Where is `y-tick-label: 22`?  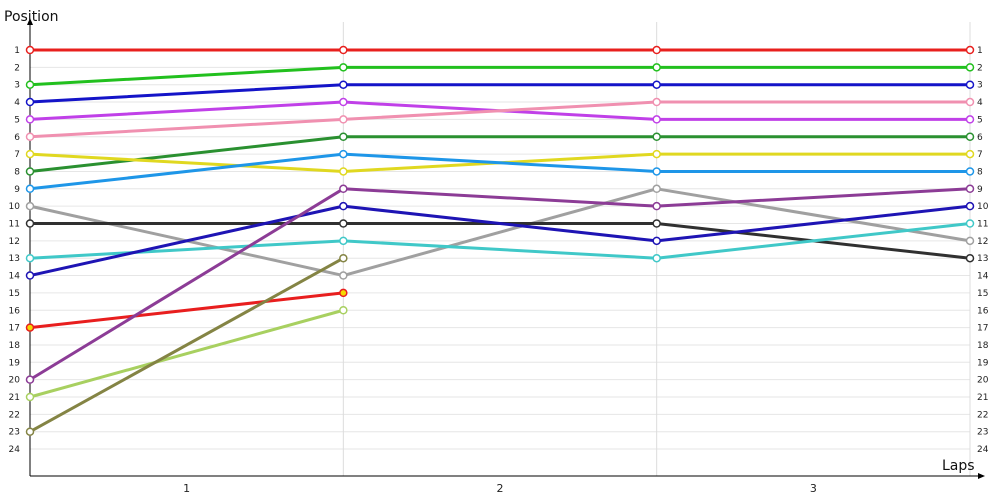
y-tick-label: 22 is located at coordinates (14, 415).